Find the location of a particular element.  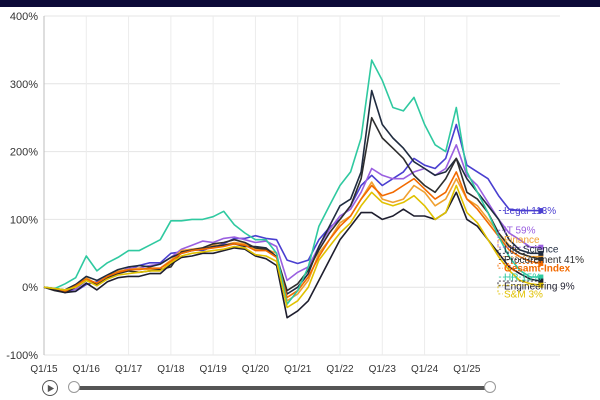

x-tick-label: Q1/19 is located at coordinates (214, 369).